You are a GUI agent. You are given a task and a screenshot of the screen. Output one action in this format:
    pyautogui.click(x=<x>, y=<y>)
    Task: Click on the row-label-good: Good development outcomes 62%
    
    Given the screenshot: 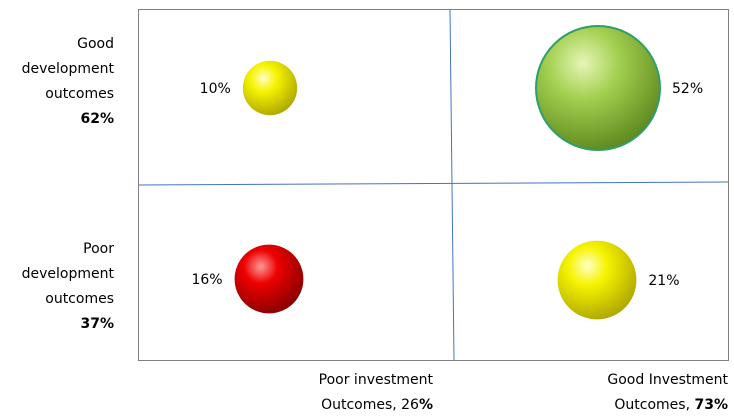 What is the action you would take?
    pyautogui.click(x=68, y=82)
    